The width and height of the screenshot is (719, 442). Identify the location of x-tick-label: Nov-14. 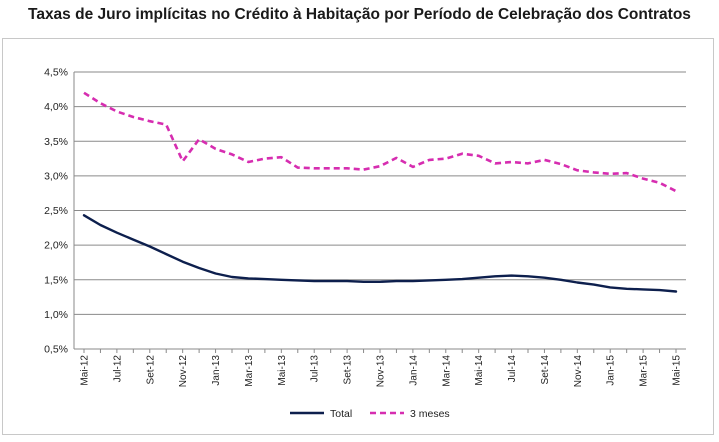
(578, 371).